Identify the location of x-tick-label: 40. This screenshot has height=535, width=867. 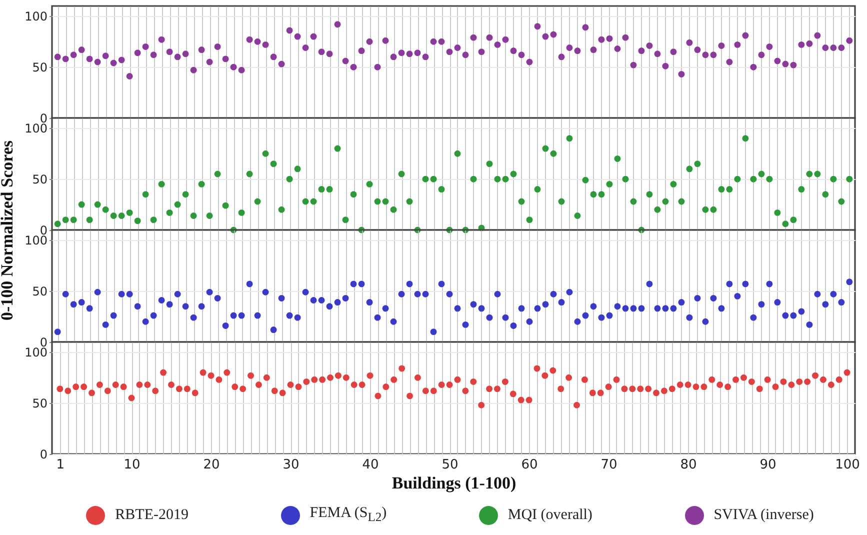
(370, 465).